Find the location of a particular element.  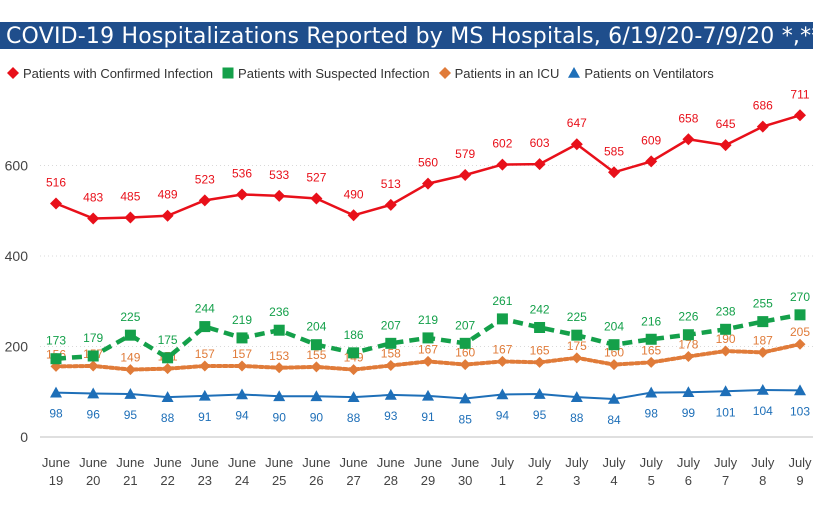

data-label-icu: 153 is located at coordinates (279, 356).